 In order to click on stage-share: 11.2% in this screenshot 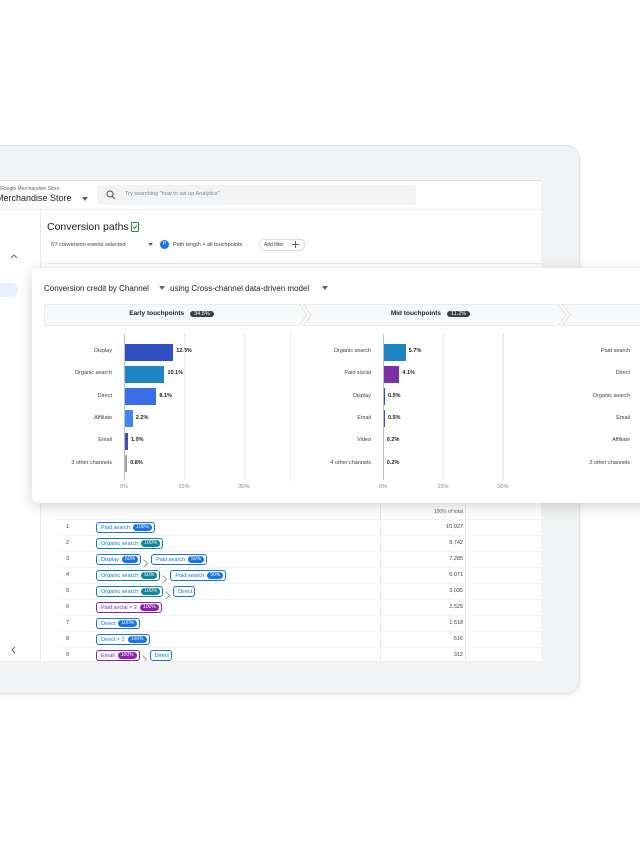, I will do `click(459, 314)`.